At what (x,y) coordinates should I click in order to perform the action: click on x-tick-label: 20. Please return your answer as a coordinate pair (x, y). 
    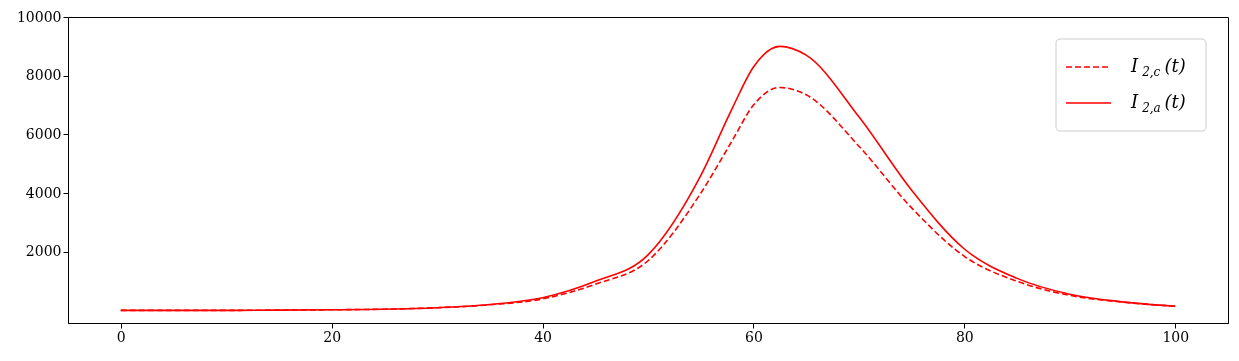
    Looking at the image, I should click on (332, 336).